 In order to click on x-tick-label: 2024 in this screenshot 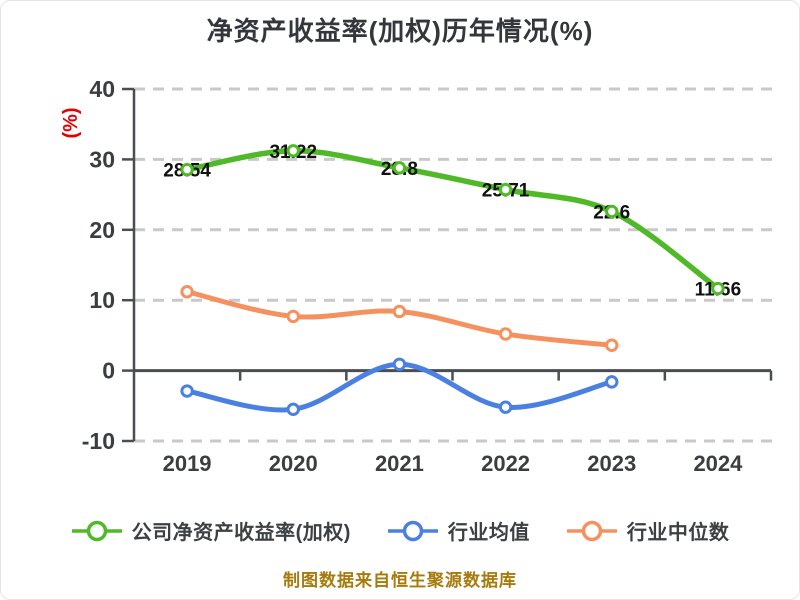, I will do `click(718, 463)`.